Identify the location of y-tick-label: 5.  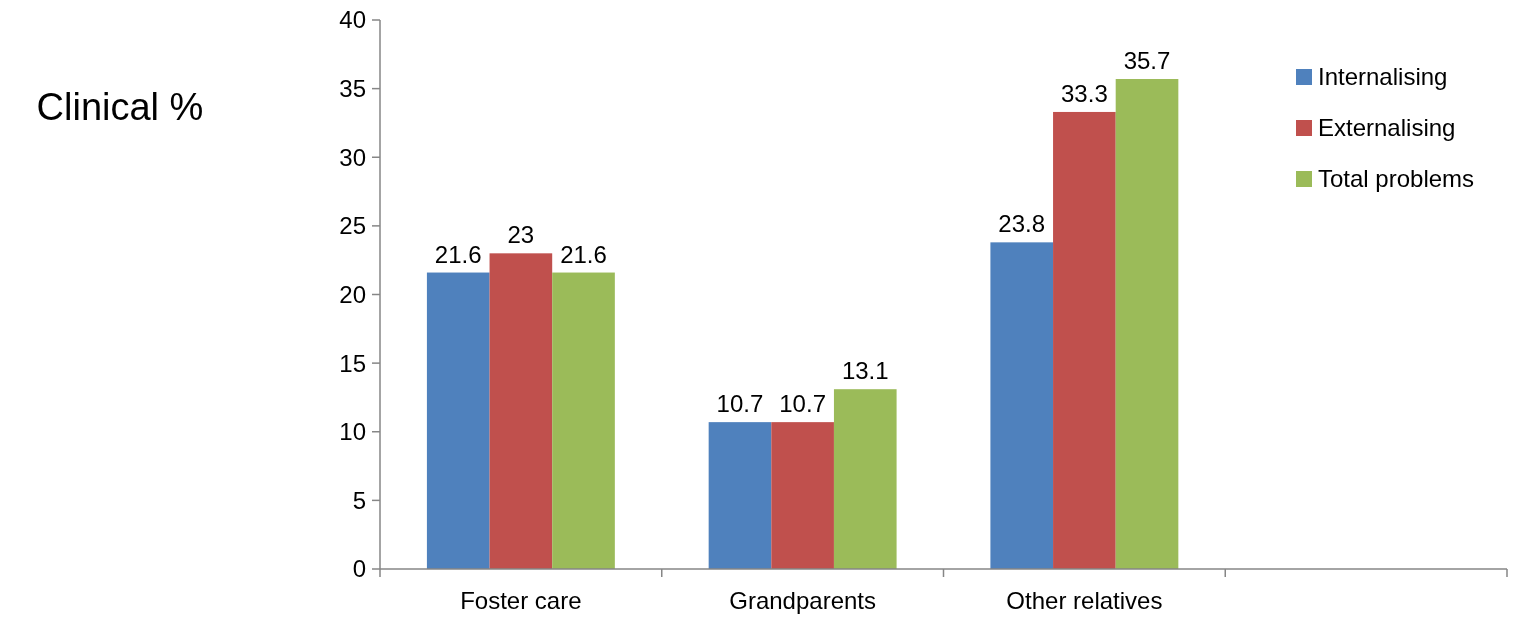
(359, 500).